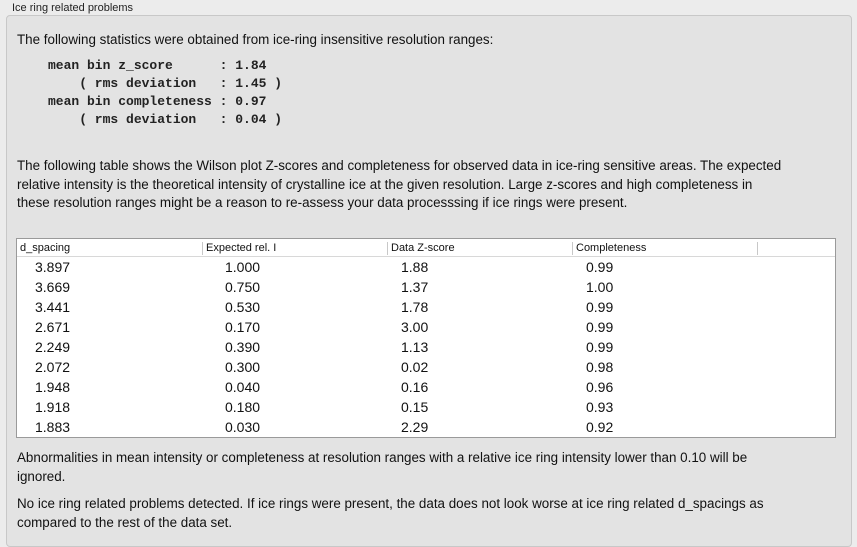 This screenshot has height=547, width=857. I want to click on stat-line: mean bin completeness : 0.97, so click(157, 101).